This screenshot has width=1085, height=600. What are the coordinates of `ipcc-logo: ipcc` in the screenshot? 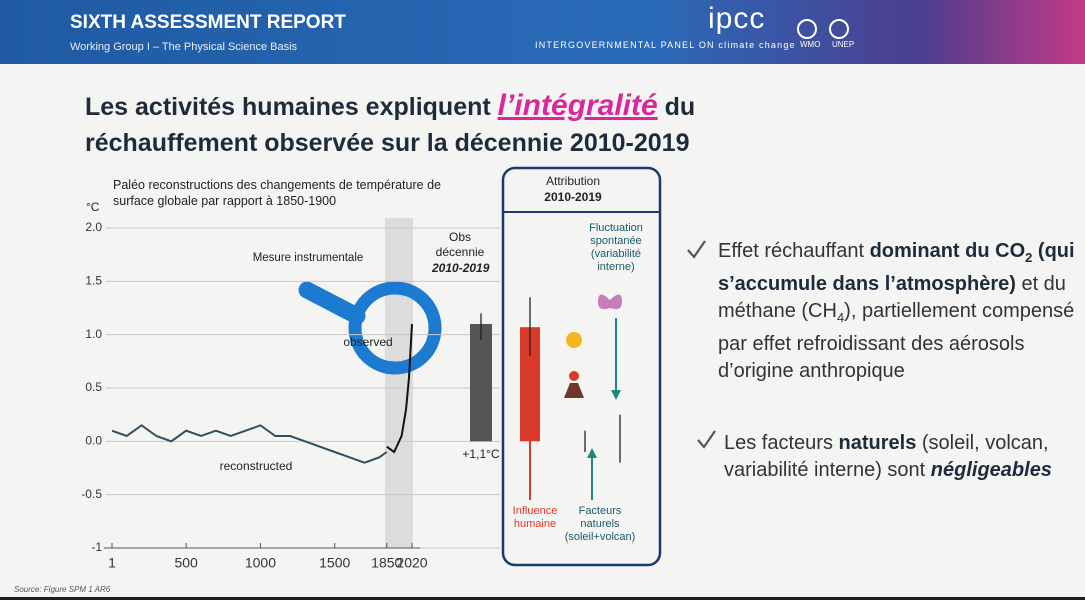 It's located at (737, 18).